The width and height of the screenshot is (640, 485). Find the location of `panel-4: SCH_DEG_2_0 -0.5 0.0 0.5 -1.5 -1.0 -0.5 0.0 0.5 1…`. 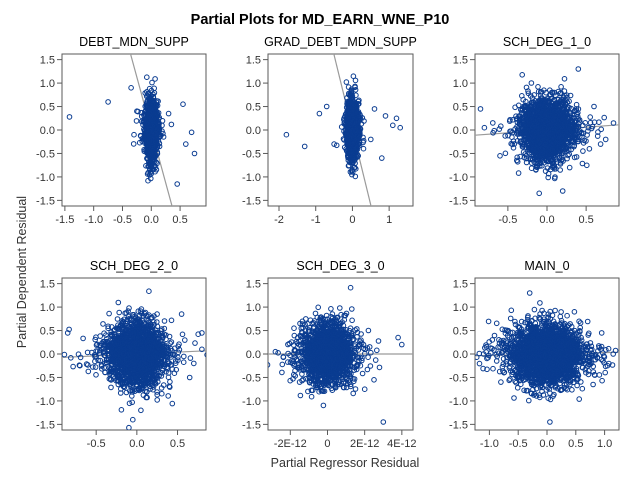

panel-4: SCH_DEG_2_0 -0.5 0.0 0.5 -1.5 -1.0 -0.5 0.0 0.5 1… is located at coordinates (122, 354).